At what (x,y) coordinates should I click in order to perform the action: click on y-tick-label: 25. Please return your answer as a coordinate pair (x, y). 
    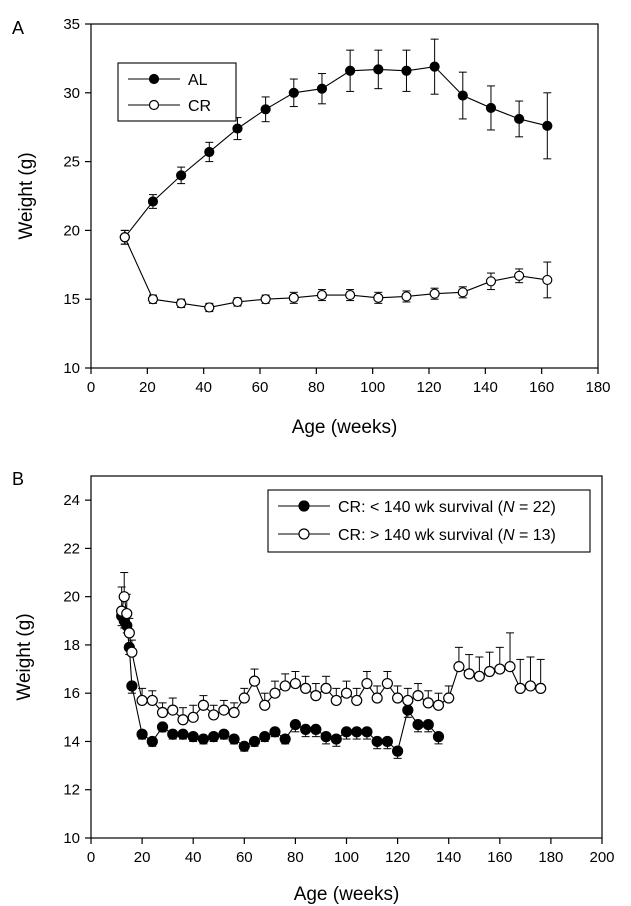
    Looking at the image, I should click on (71, 162).